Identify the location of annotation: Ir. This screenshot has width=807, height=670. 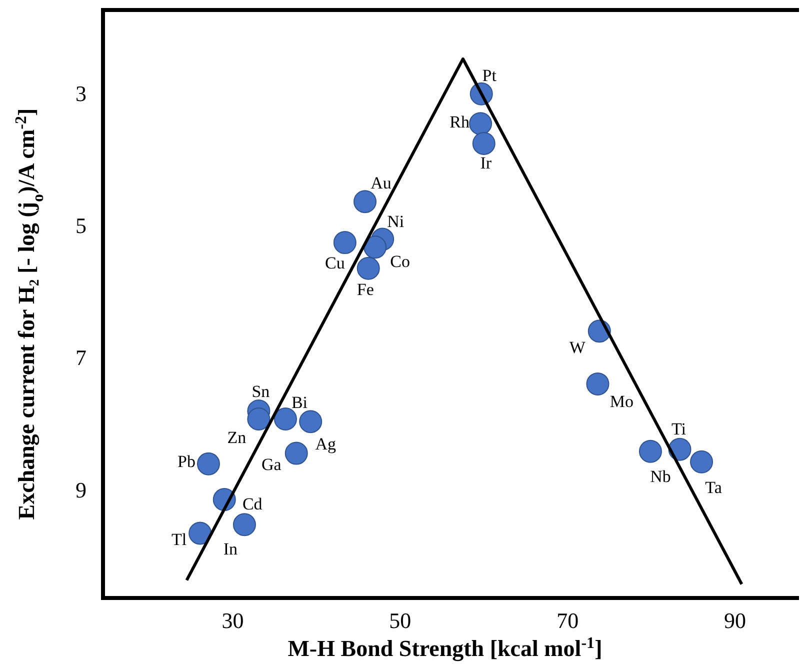
(486, 162).